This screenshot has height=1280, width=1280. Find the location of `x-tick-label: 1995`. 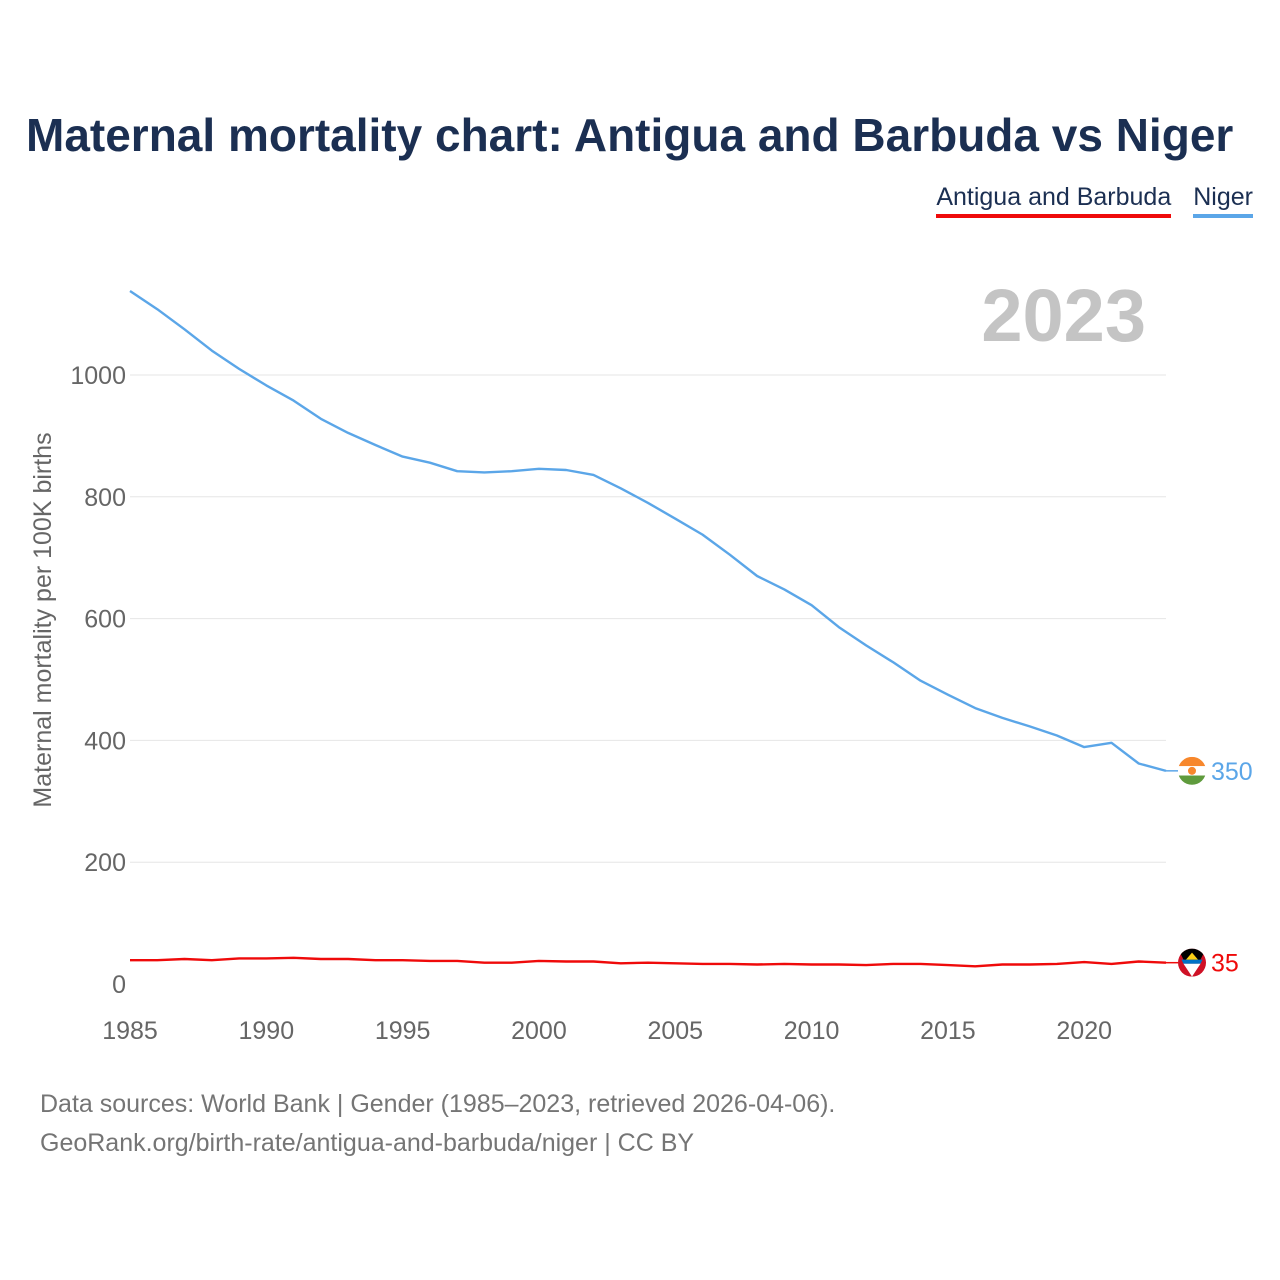

x-tick-label: 1995 is located at coordinates (403, 1031).